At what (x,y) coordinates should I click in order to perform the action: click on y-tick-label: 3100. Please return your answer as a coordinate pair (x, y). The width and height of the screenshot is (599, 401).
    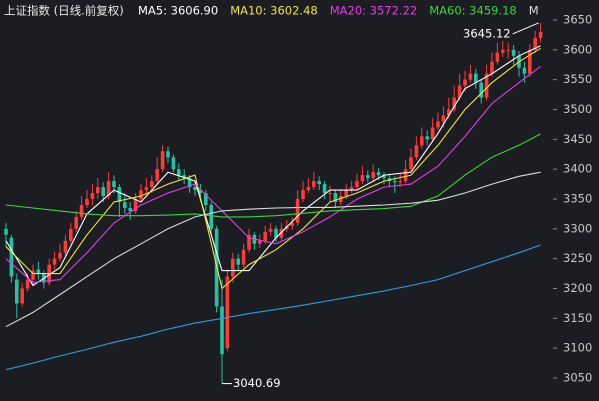
    Looking at the image, I should click on (577, 348).